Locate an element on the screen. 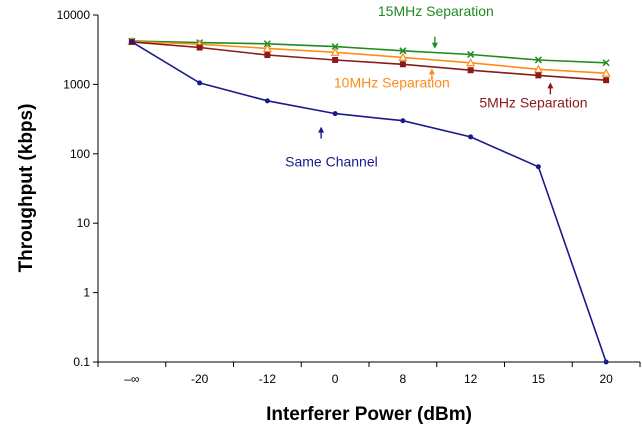 This screenshot has width=642, height=433. annotation-text: 5MHz Separation is located at coordinates (533, 102).